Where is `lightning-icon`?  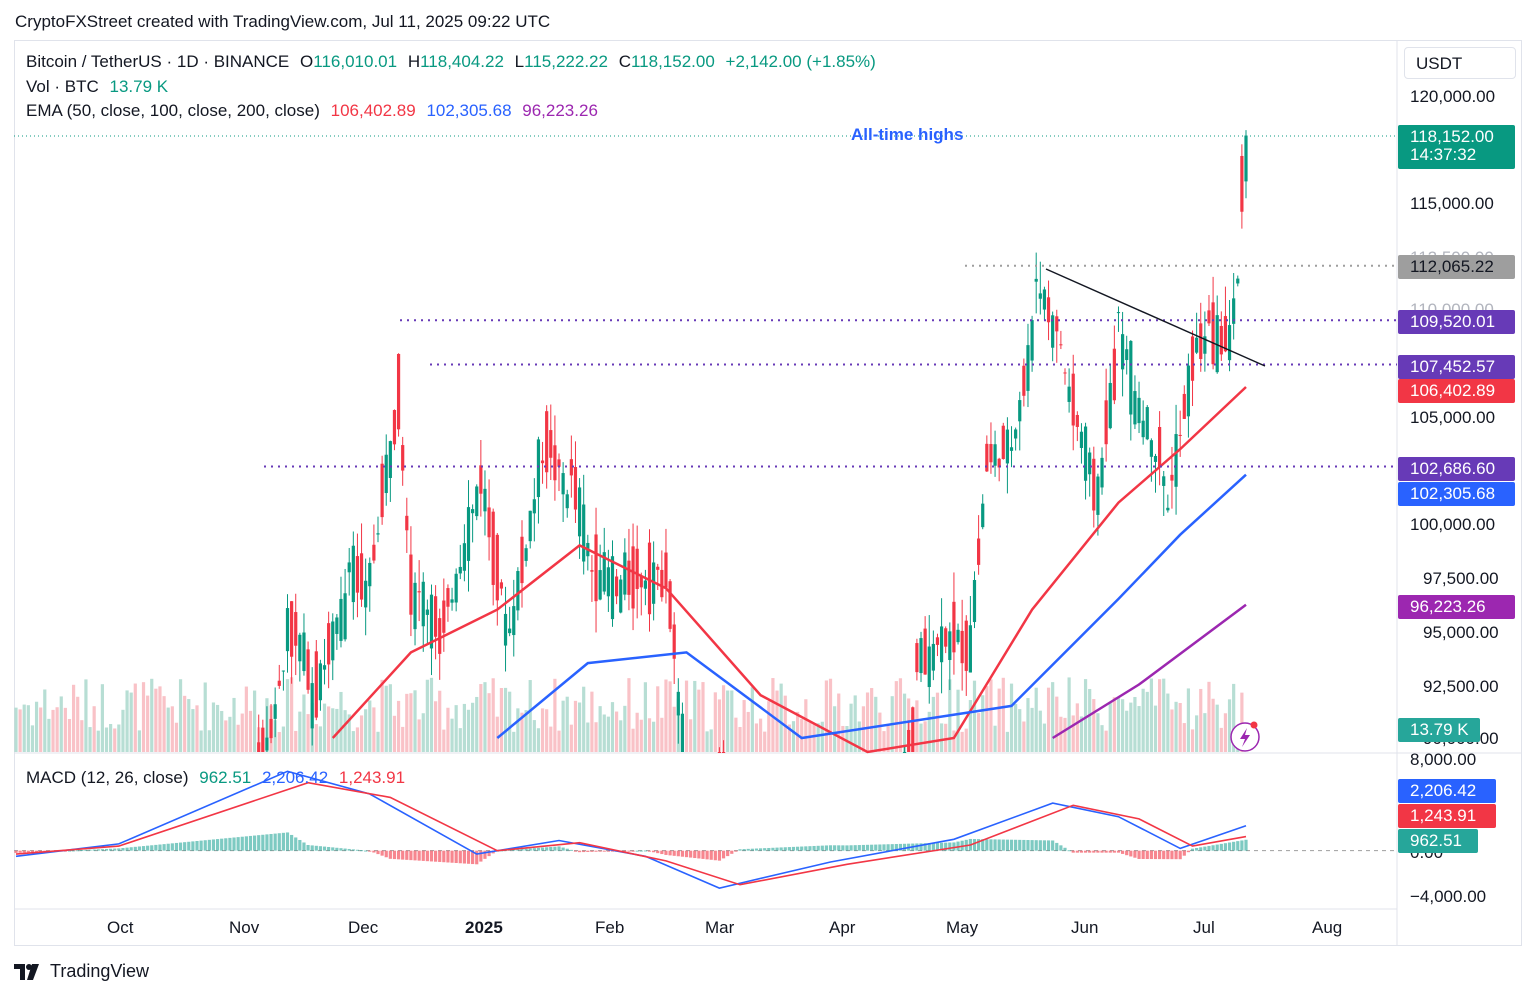 lightning-icon is located at coordinates (1245, 736).